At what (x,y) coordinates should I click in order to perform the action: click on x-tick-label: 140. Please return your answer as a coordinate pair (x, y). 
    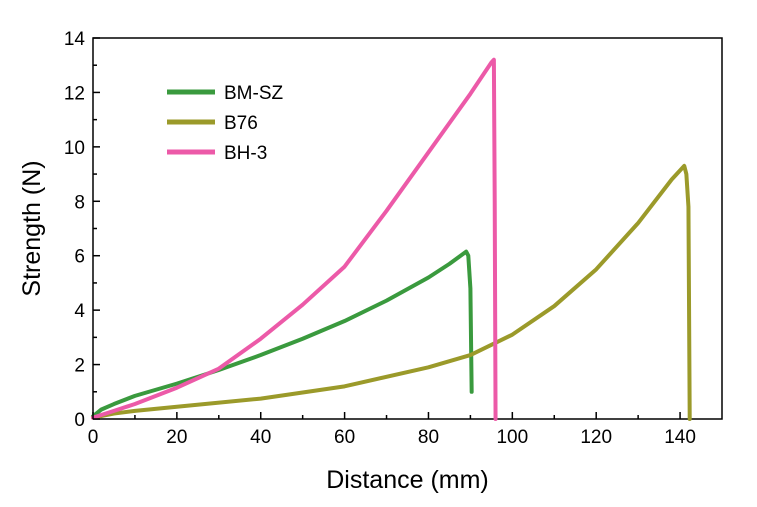
    Looking at the image, I should click on (680, 437).